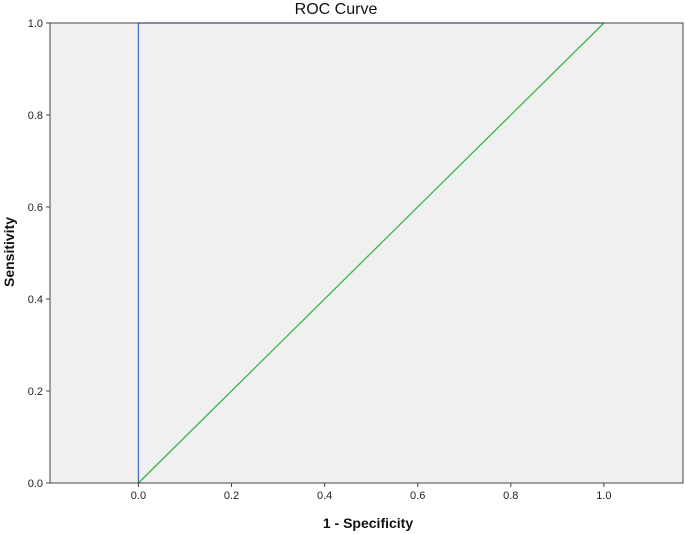 The image size is (685, 534). What do you see at coordinates (417, 496) in the screenshot?
I see `x-tick-label: 0.6` at bounding box center [417, 496].